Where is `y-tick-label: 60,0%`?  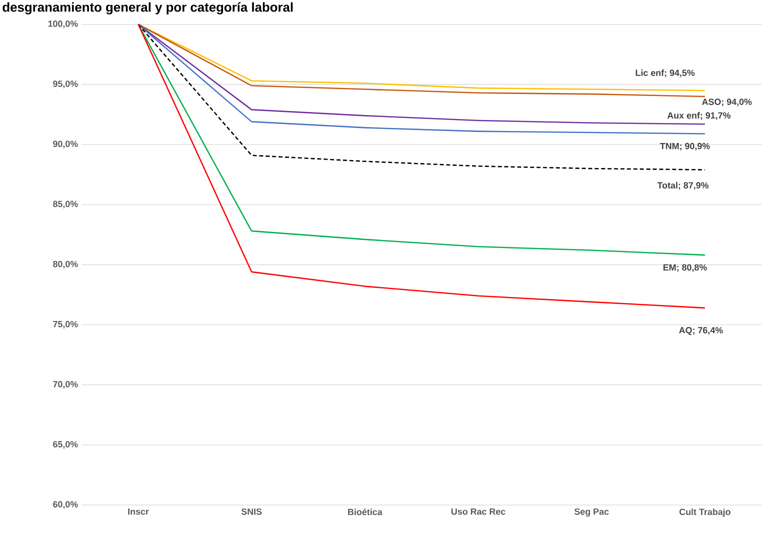
y-tick-label: 60,0% is located at coordinates (65, 504).